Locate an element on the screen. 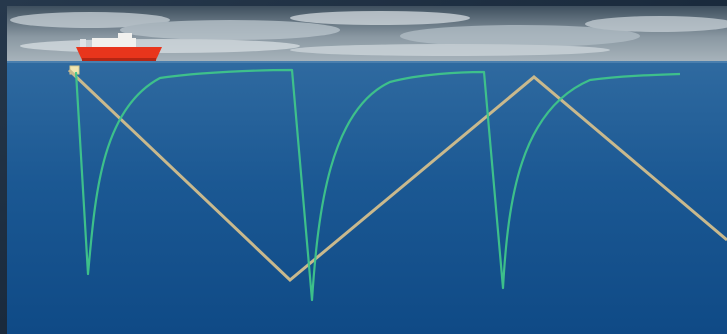 Image resolution: width=727 pixels, height=334 pixels. cloud-layer is located at coordinates (368, 33).